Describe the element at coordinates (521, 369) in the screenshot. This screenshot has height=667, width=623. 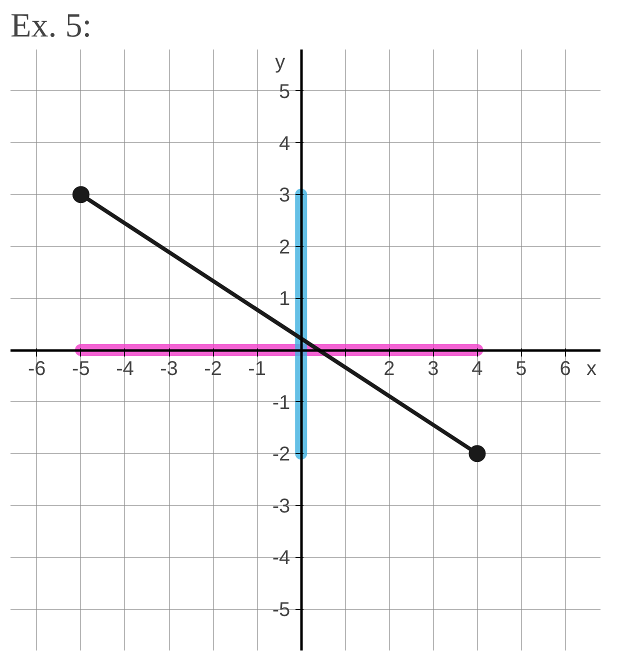
I see `x-tick-label: 5` at that location.